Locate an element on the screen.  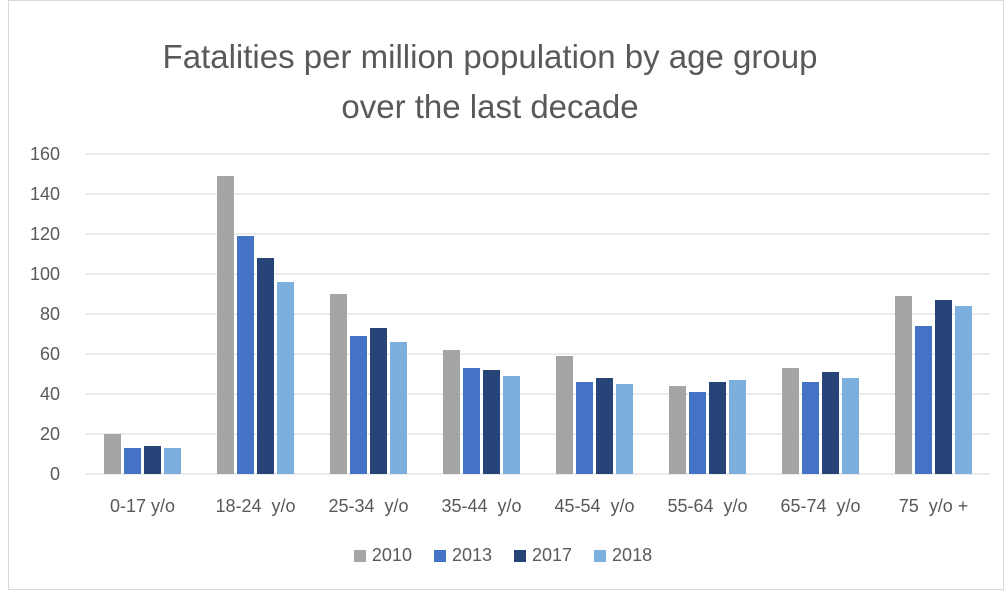
y-tick-label: 100 is located at coordinates (45, 274).